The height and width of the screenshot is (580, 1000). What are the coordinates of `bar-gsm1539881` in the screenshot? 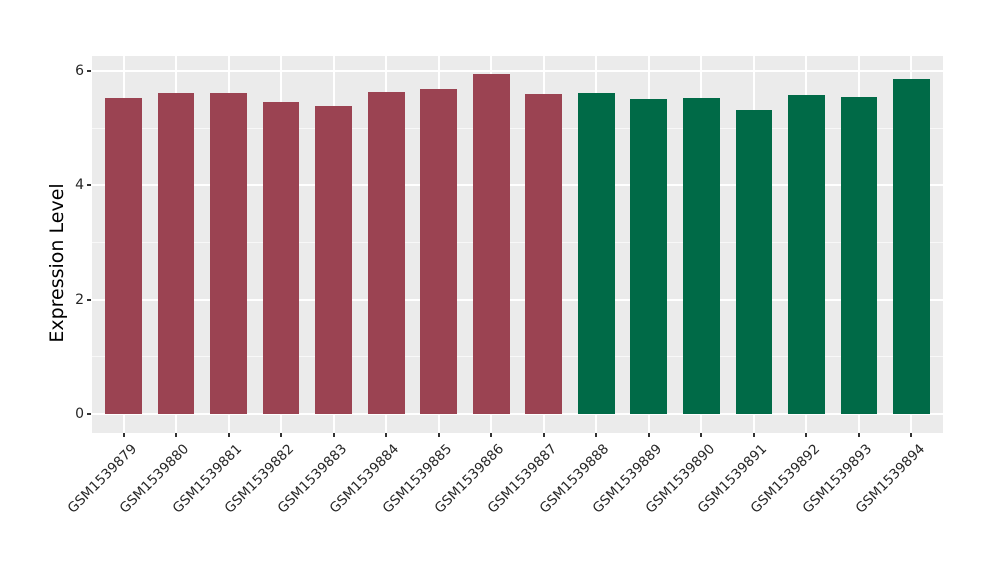 It's located at (228, 254).